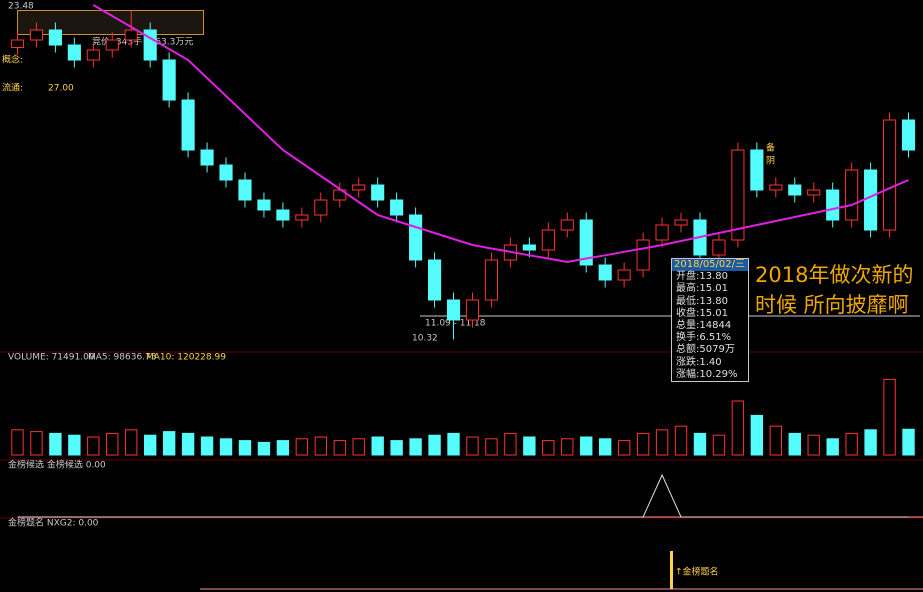 The height and width of the screenshot is (592, 923). I want to click on tooltip-date: 2018/05/02/三, so click(710, 265).